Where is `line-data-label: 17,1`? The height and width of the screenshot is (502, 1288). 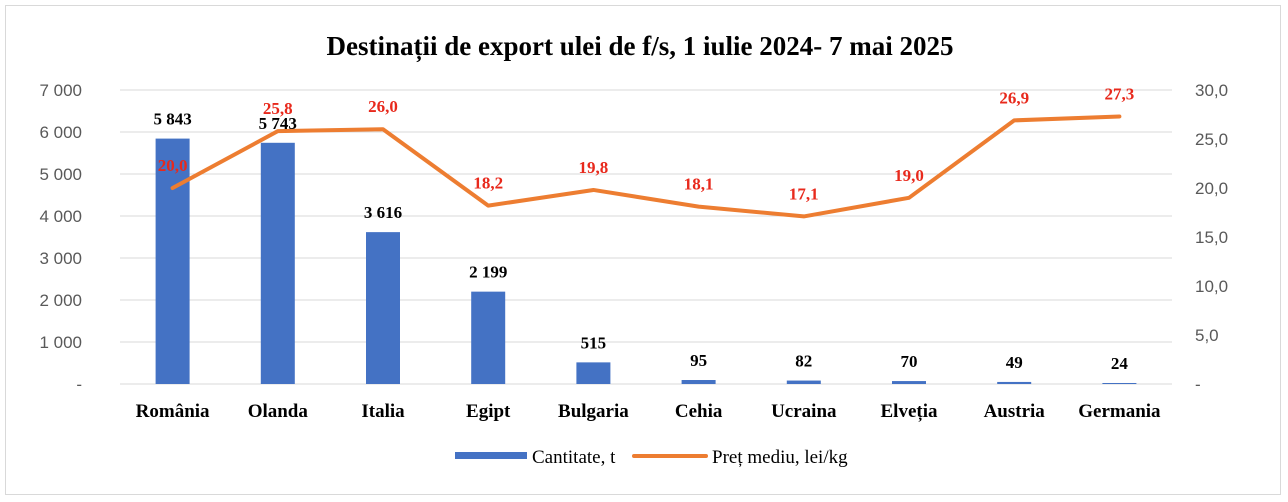
line-data-label: 17,1 is located at coordinates (804, 193).